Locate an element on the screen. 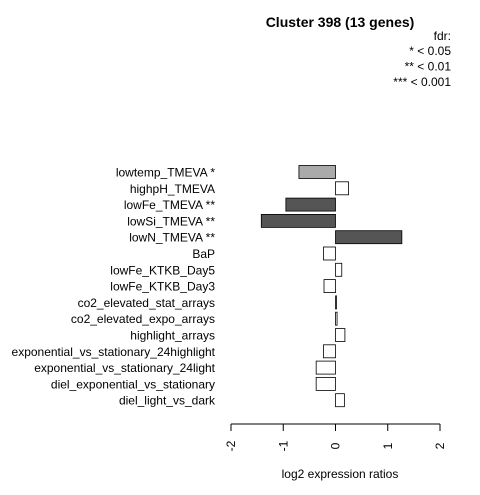  x-tick-label: 0 is located at coordinates (336, 445).